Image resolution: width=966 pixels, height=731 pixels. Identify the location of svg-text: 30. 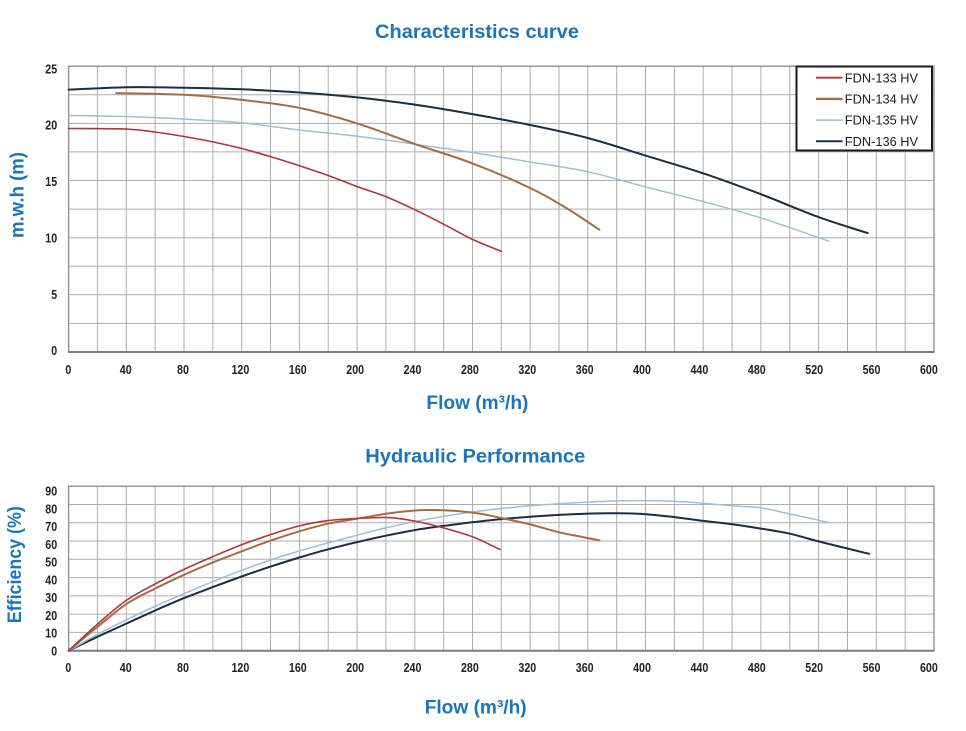
(51, 598).